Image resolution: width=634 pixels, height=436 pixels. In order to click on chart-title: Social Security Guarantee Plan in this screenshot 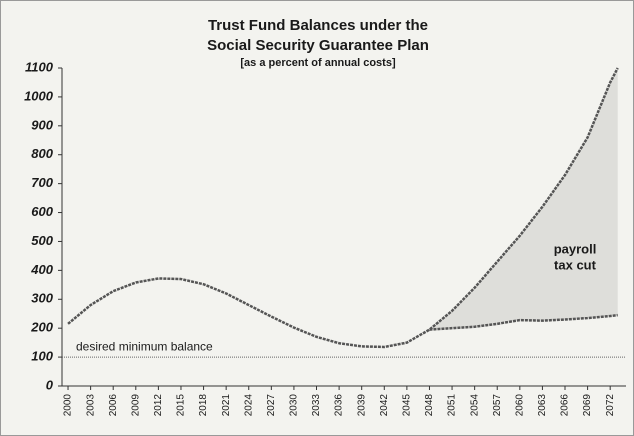, I will do `click(318, 45)`.